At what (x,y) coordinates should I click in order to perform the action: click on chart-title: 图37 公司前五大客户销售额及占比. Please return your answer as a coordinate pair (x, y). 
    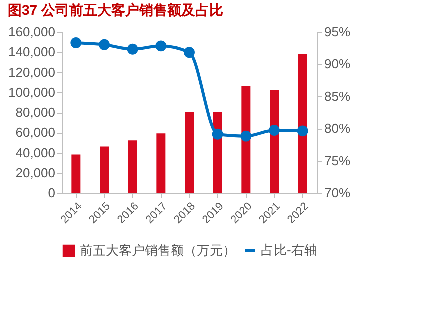
    Looking at the image, I should click on (116, 10).